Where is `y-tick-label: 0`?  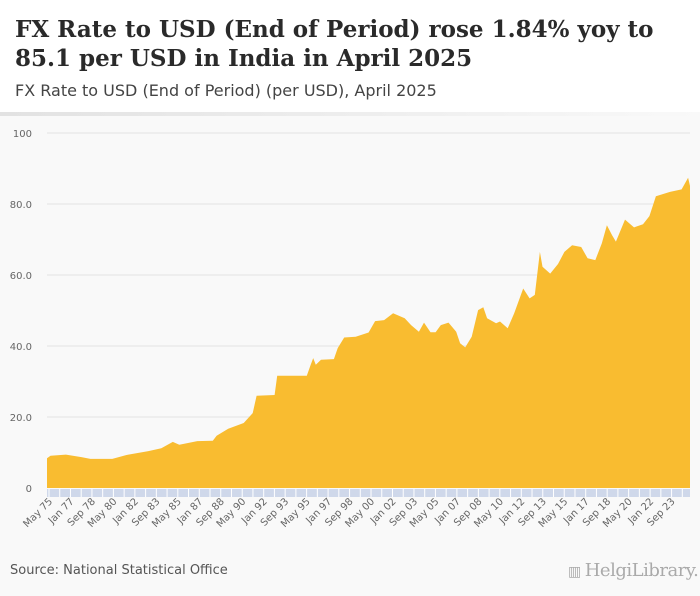
y-tick-label: 0 is located at coordinates (29, 489).